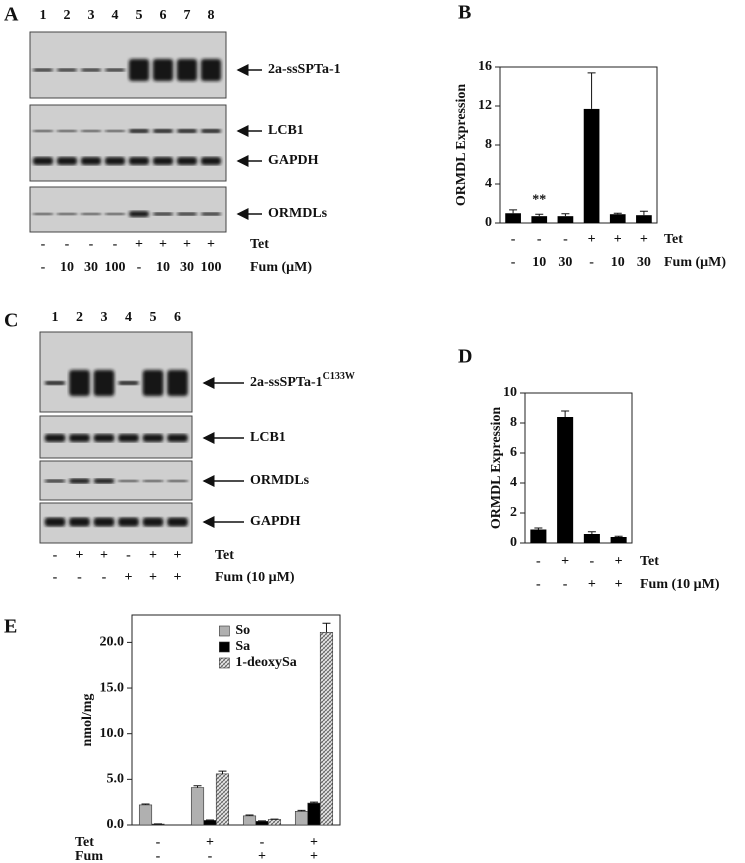 This screenshot has height=863, width=745. I want to click on lane-number: 6, so click(177, 317).